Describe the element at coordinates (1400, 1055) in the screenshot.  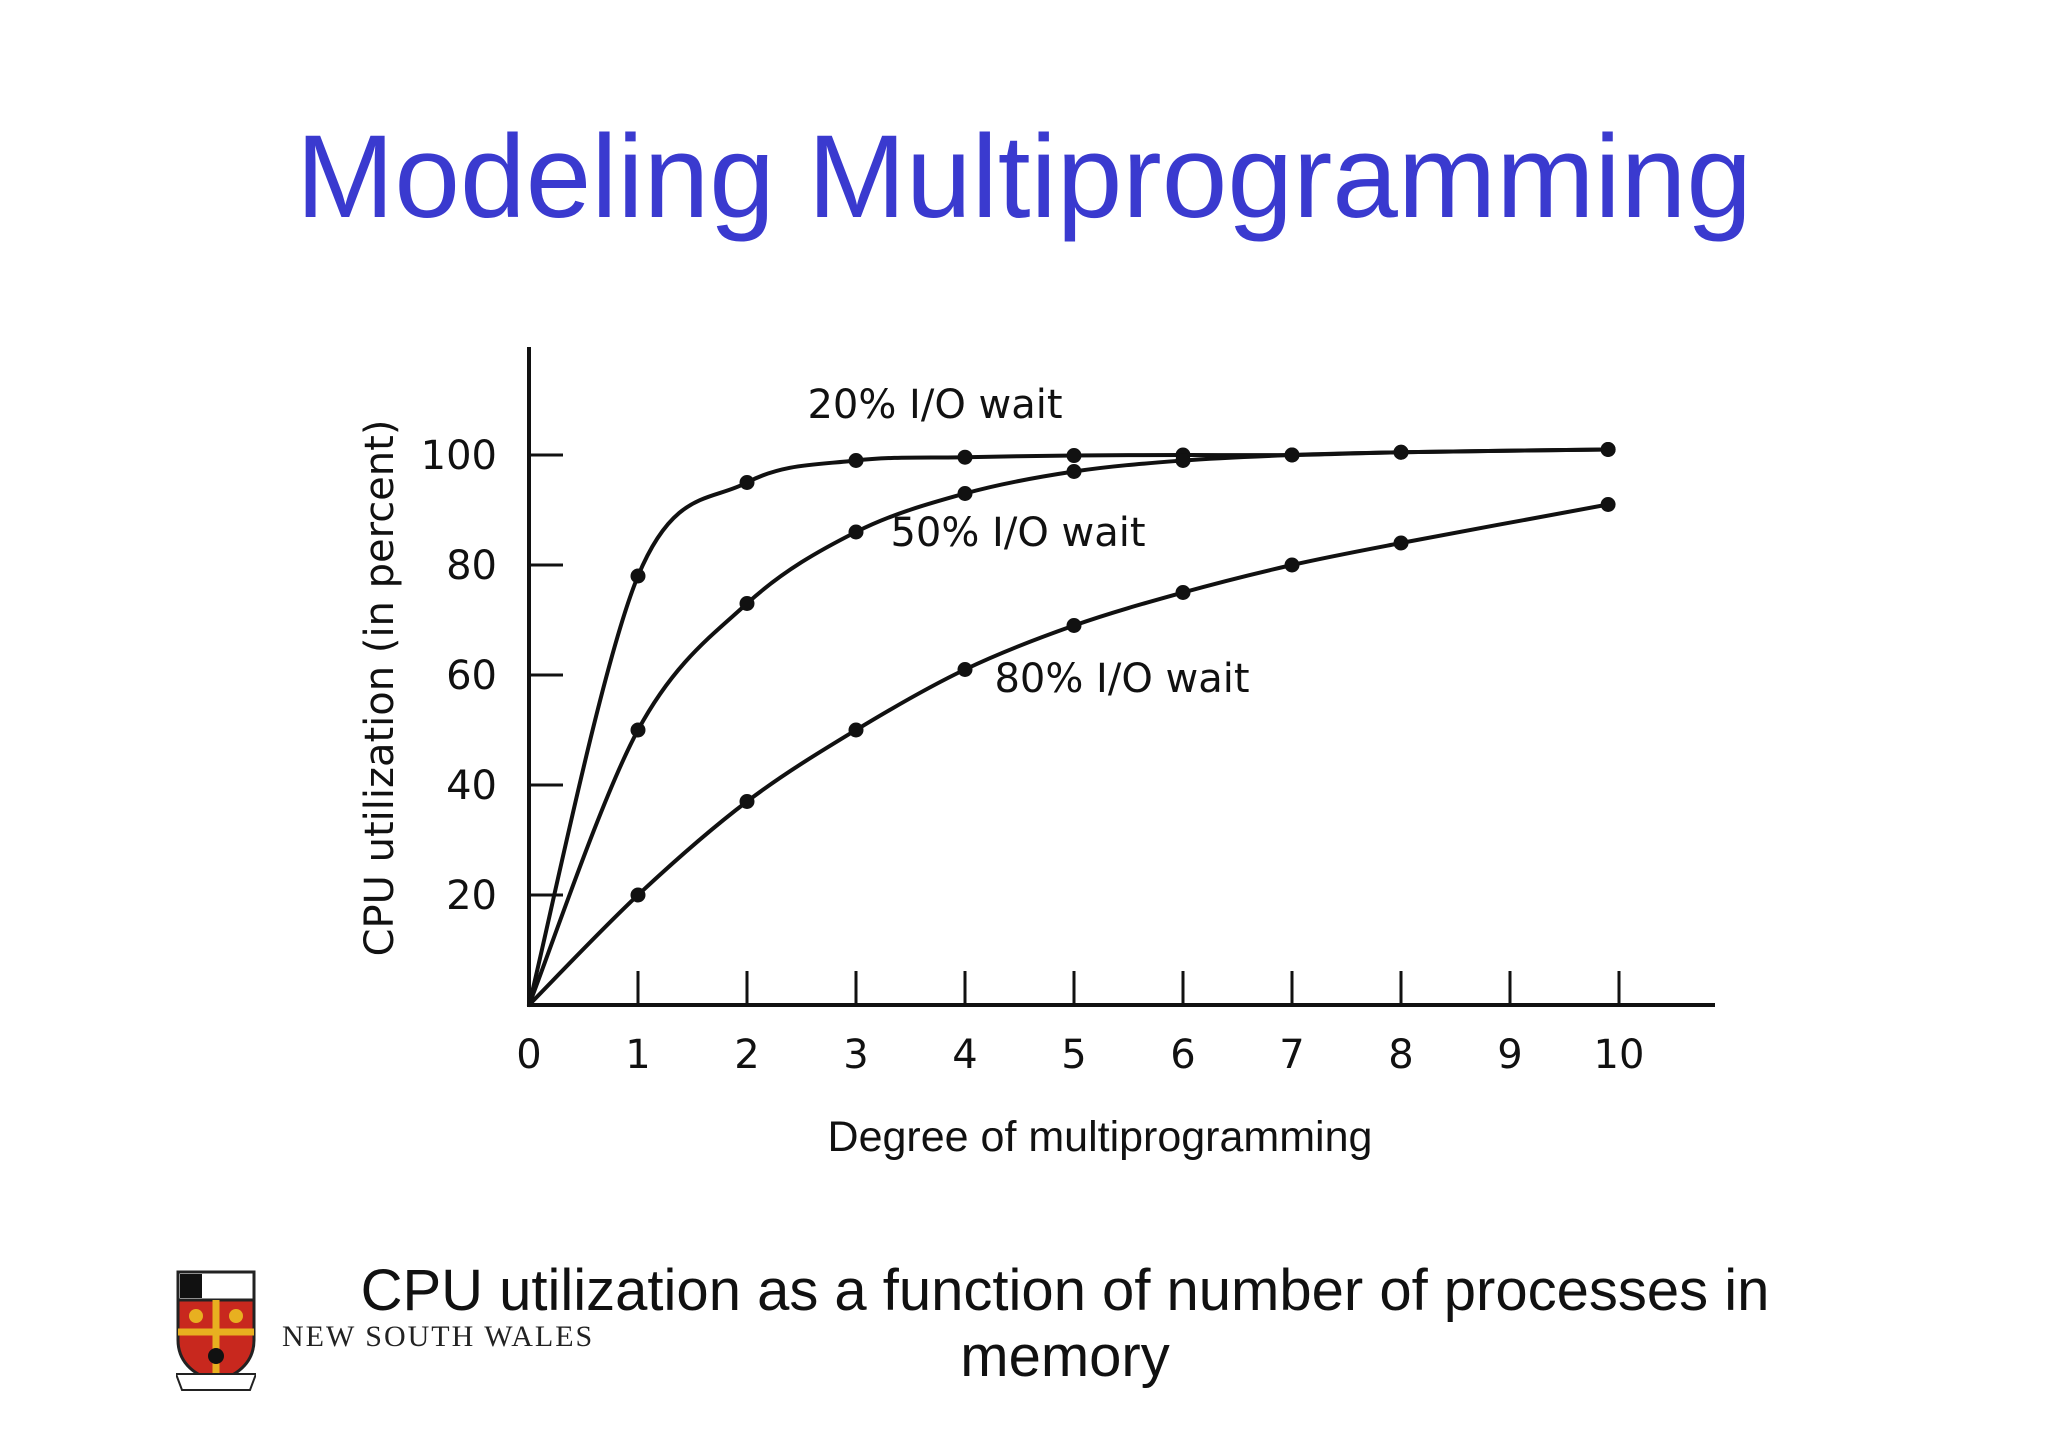
I see `x-tick-label-8: 8` at that location.